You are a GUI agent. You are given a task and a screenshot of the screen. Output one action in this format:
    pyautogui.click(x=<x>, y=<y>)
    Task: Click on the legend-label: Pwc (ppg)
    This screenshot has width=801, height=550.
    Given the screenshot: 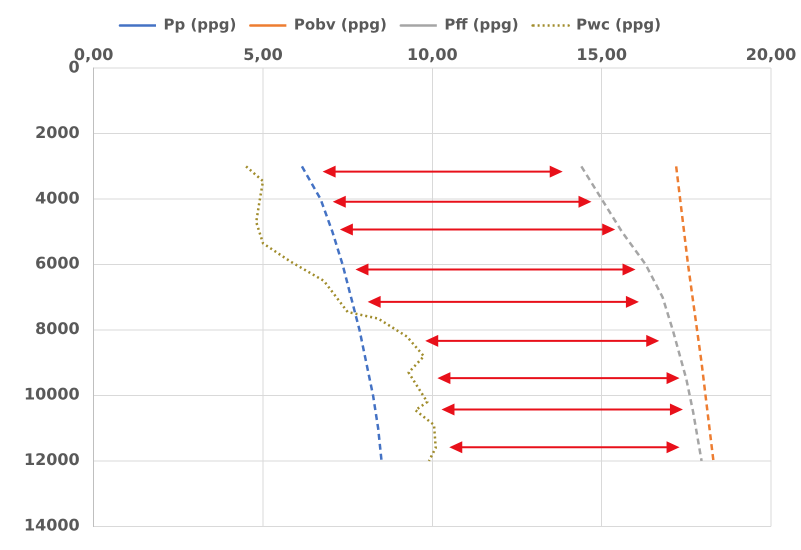 What is the action you would take?
    pyautogui.click(x=619, y=24)
    